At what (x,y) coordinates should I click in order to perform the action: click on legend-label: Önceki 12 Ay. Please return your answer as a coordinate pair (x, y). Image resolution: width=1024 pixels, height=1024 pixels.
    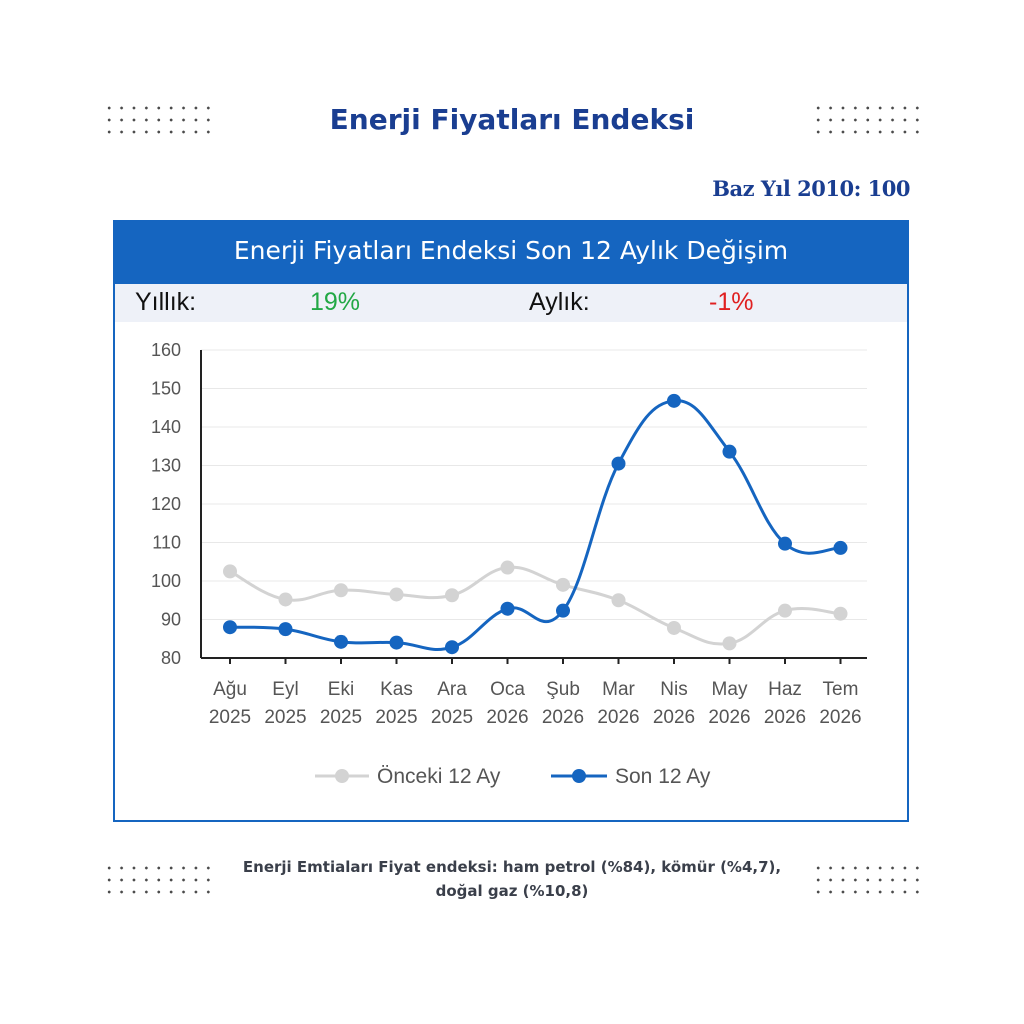
    Looking at the image, I should click on (439, 776).